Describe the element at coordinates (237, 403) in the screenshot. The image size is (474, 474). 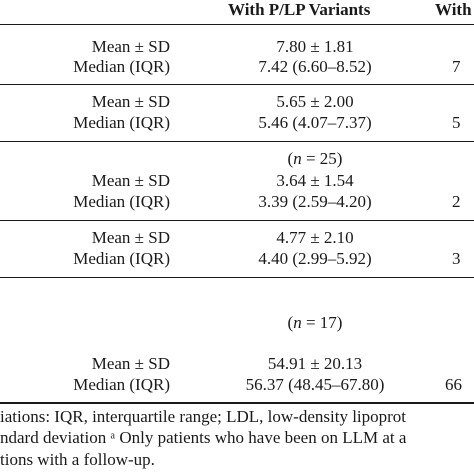
I see `table-bottom-rule` at that location.